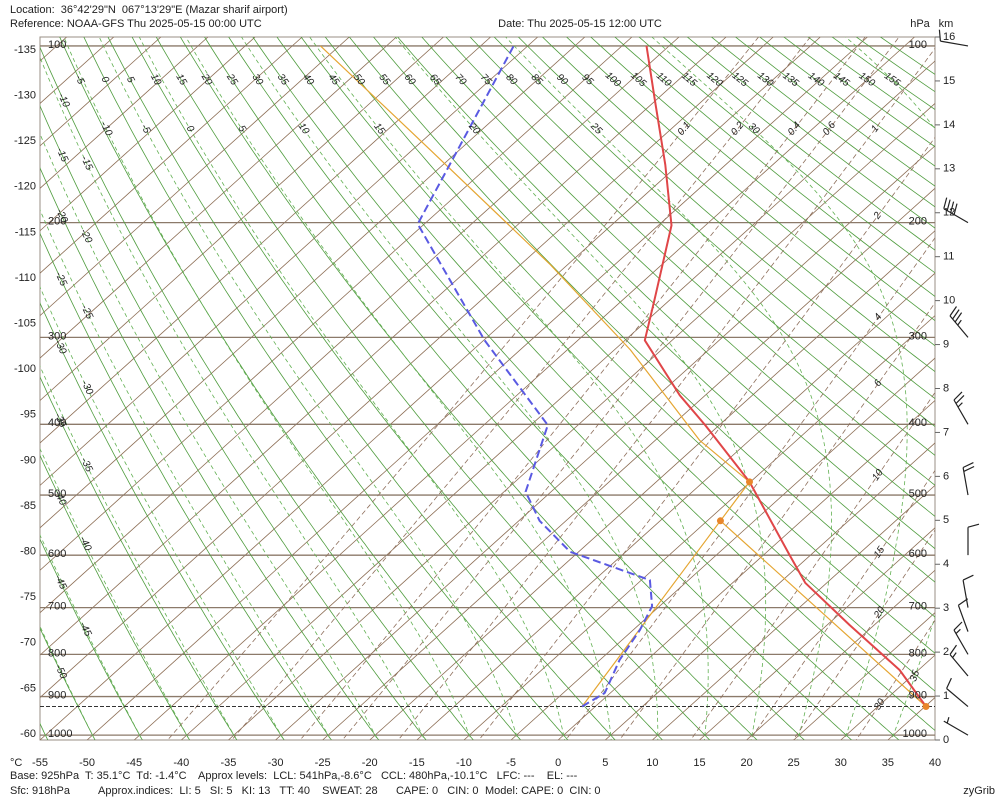 The width and height of the screenshot is (1000, 800). I want to click on x-tick-label: 25, so click(794, 763).